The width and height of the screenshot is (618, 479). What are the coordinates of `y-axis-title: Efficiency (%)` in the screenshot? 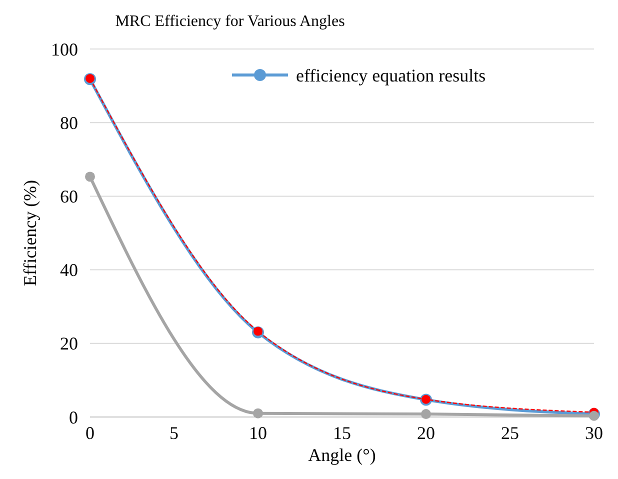 It's located at (30, 233).